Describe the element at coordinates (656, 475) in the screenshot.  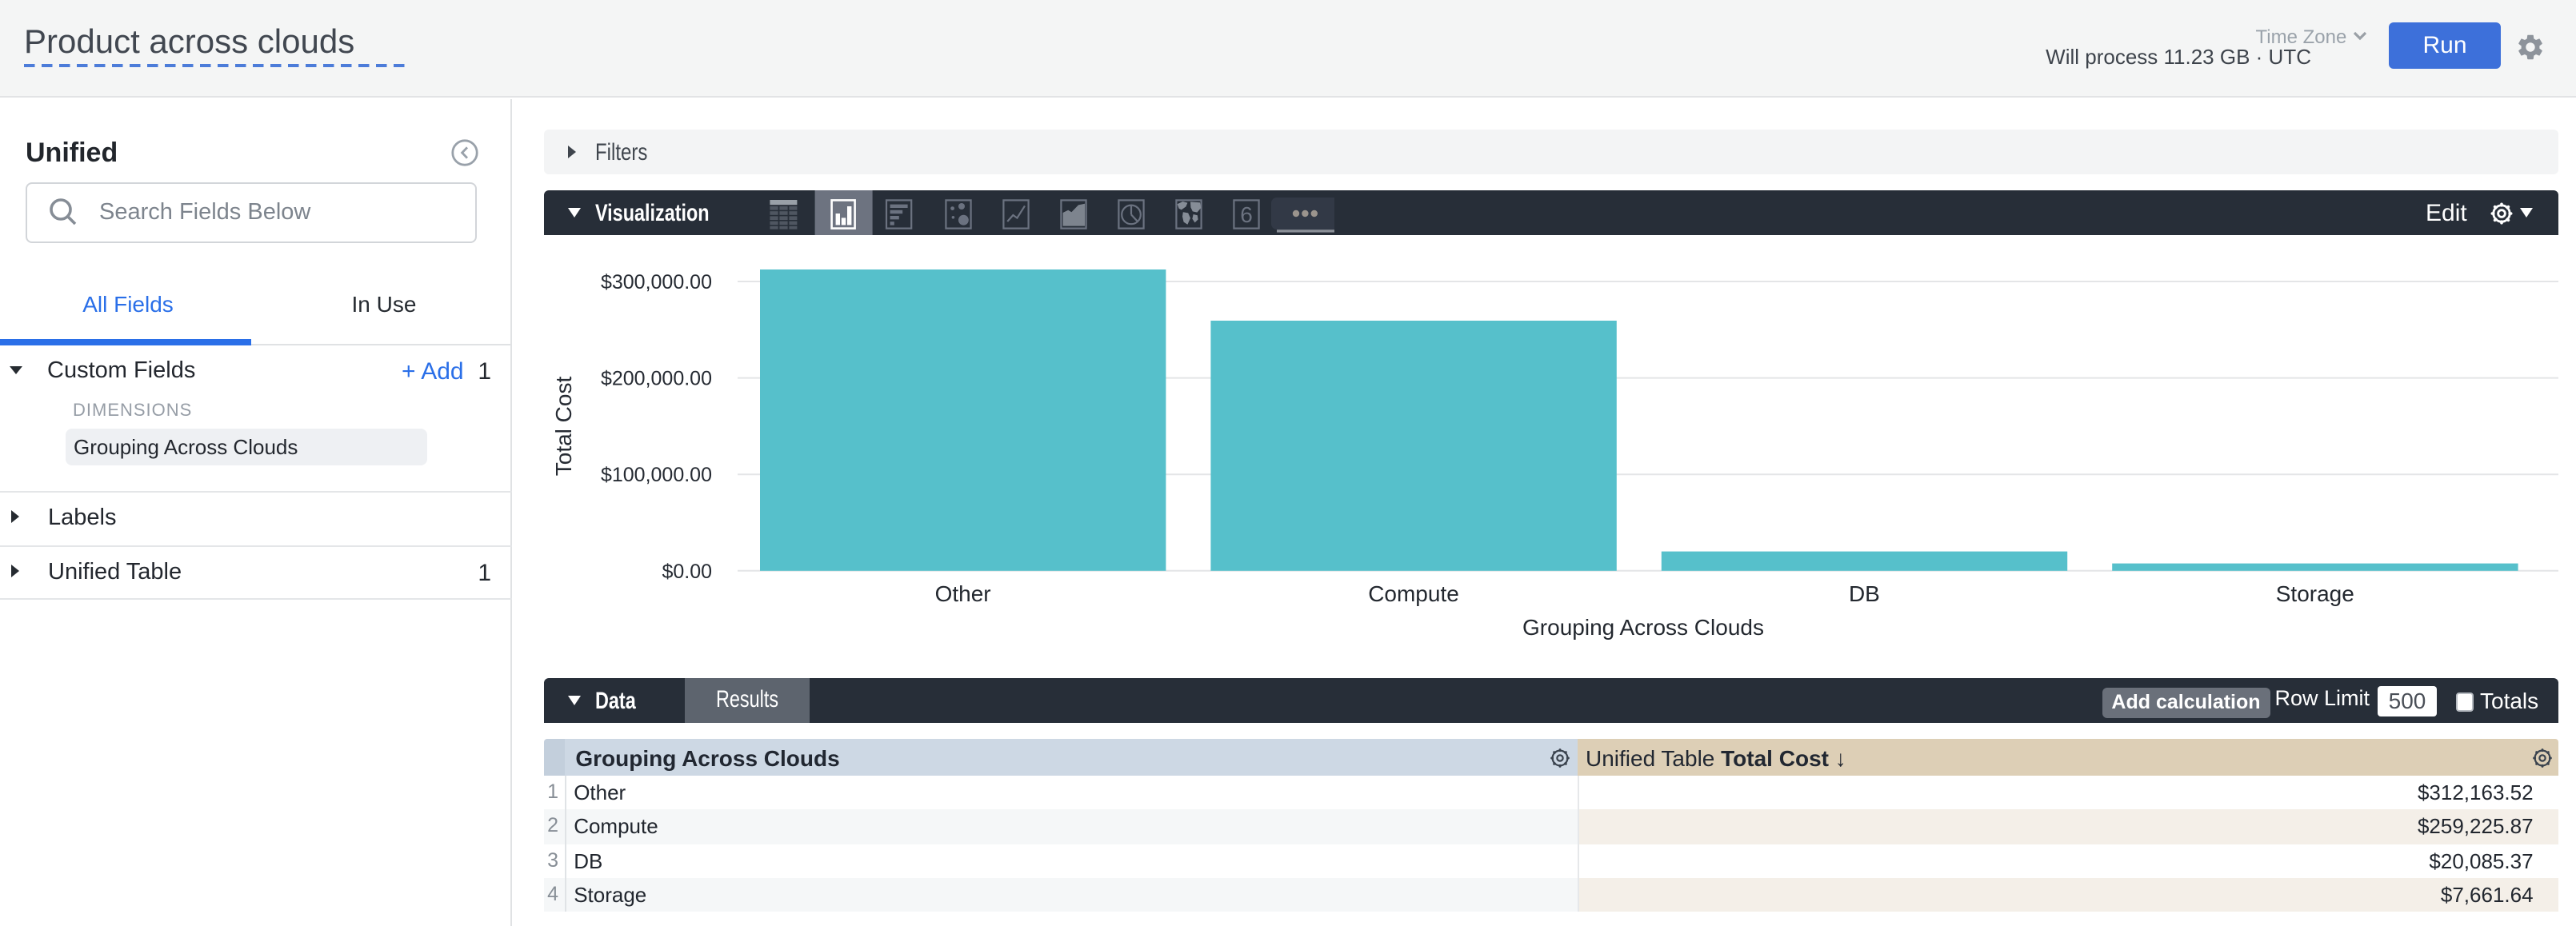
I see `svg-text: $100,000.00` at that location.